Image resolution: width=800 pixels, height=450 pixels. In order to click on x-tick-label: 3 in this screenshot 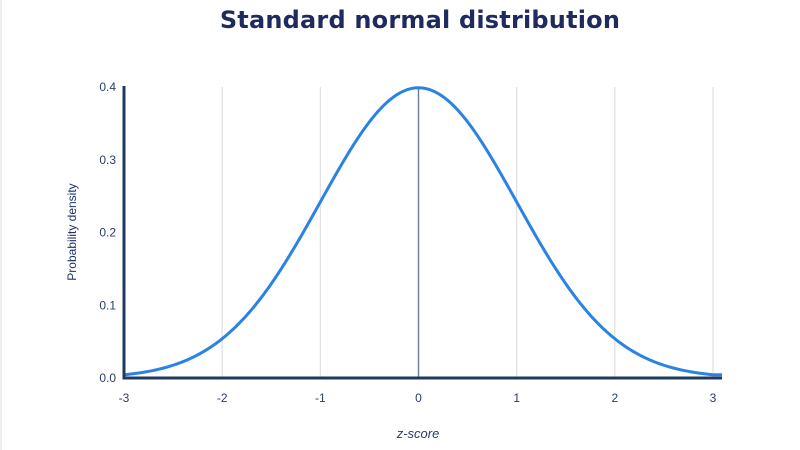, I will do `click(713, 398)`.